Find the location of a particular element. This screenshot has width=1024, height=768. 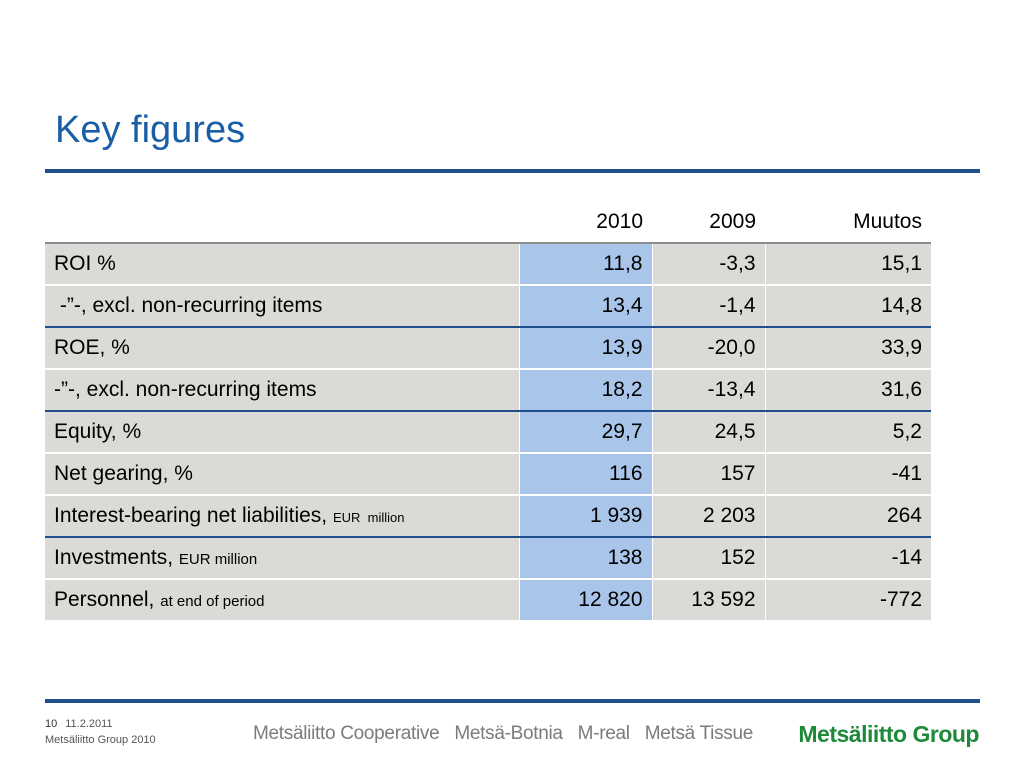

row-label: Personnel, at end of period is located at coordinates (282, 599).